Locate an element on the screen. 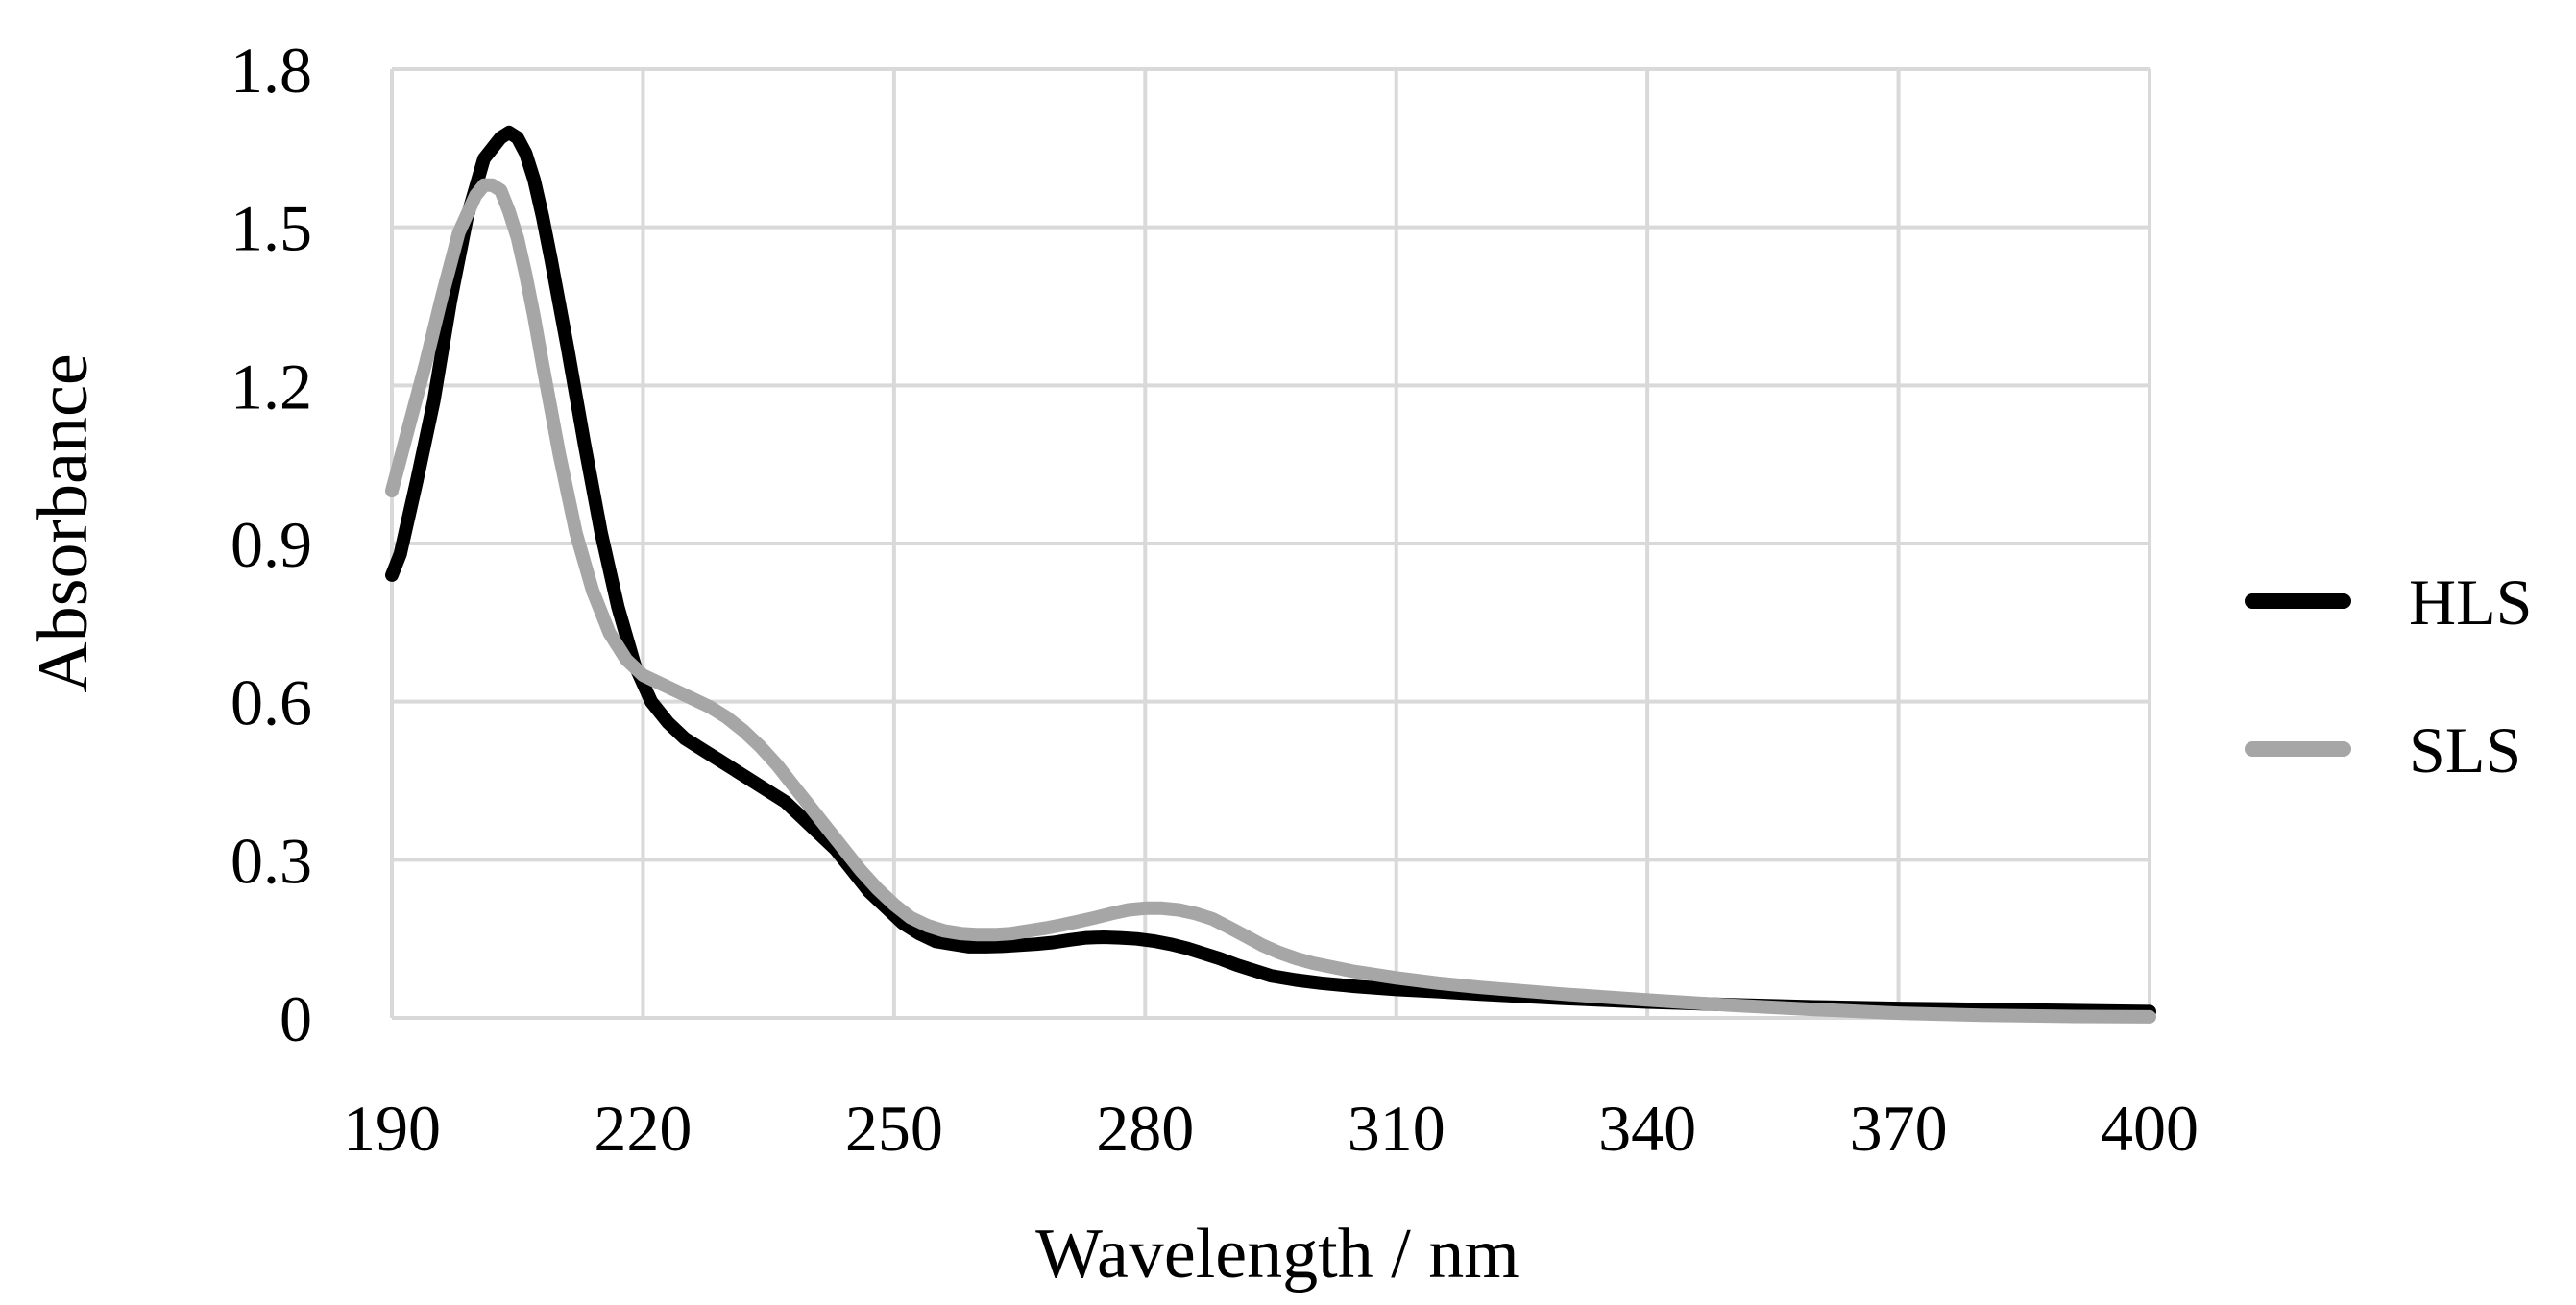  x-tick-label: 250 is located at coordinates (894, 1129).